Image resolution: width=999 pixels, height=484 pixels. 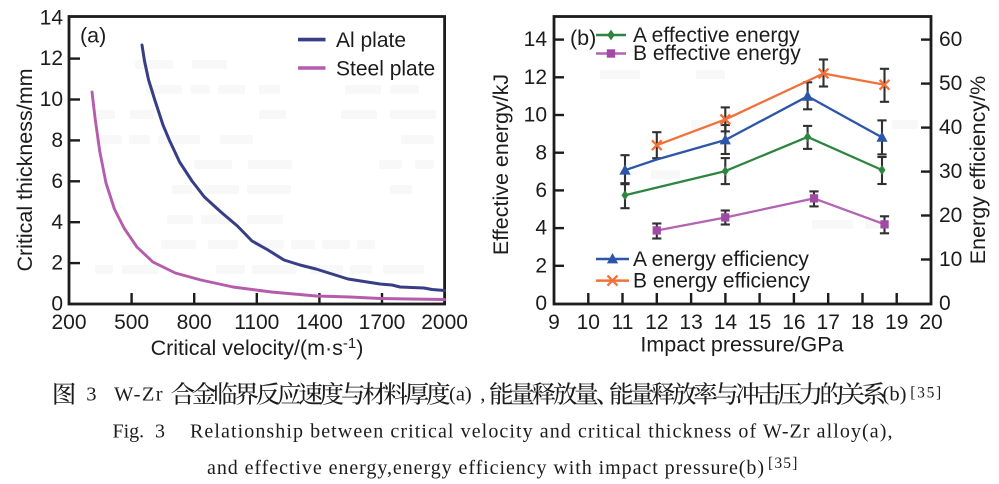 I want to click on svg-text: 60, so click(x=950, y=39).